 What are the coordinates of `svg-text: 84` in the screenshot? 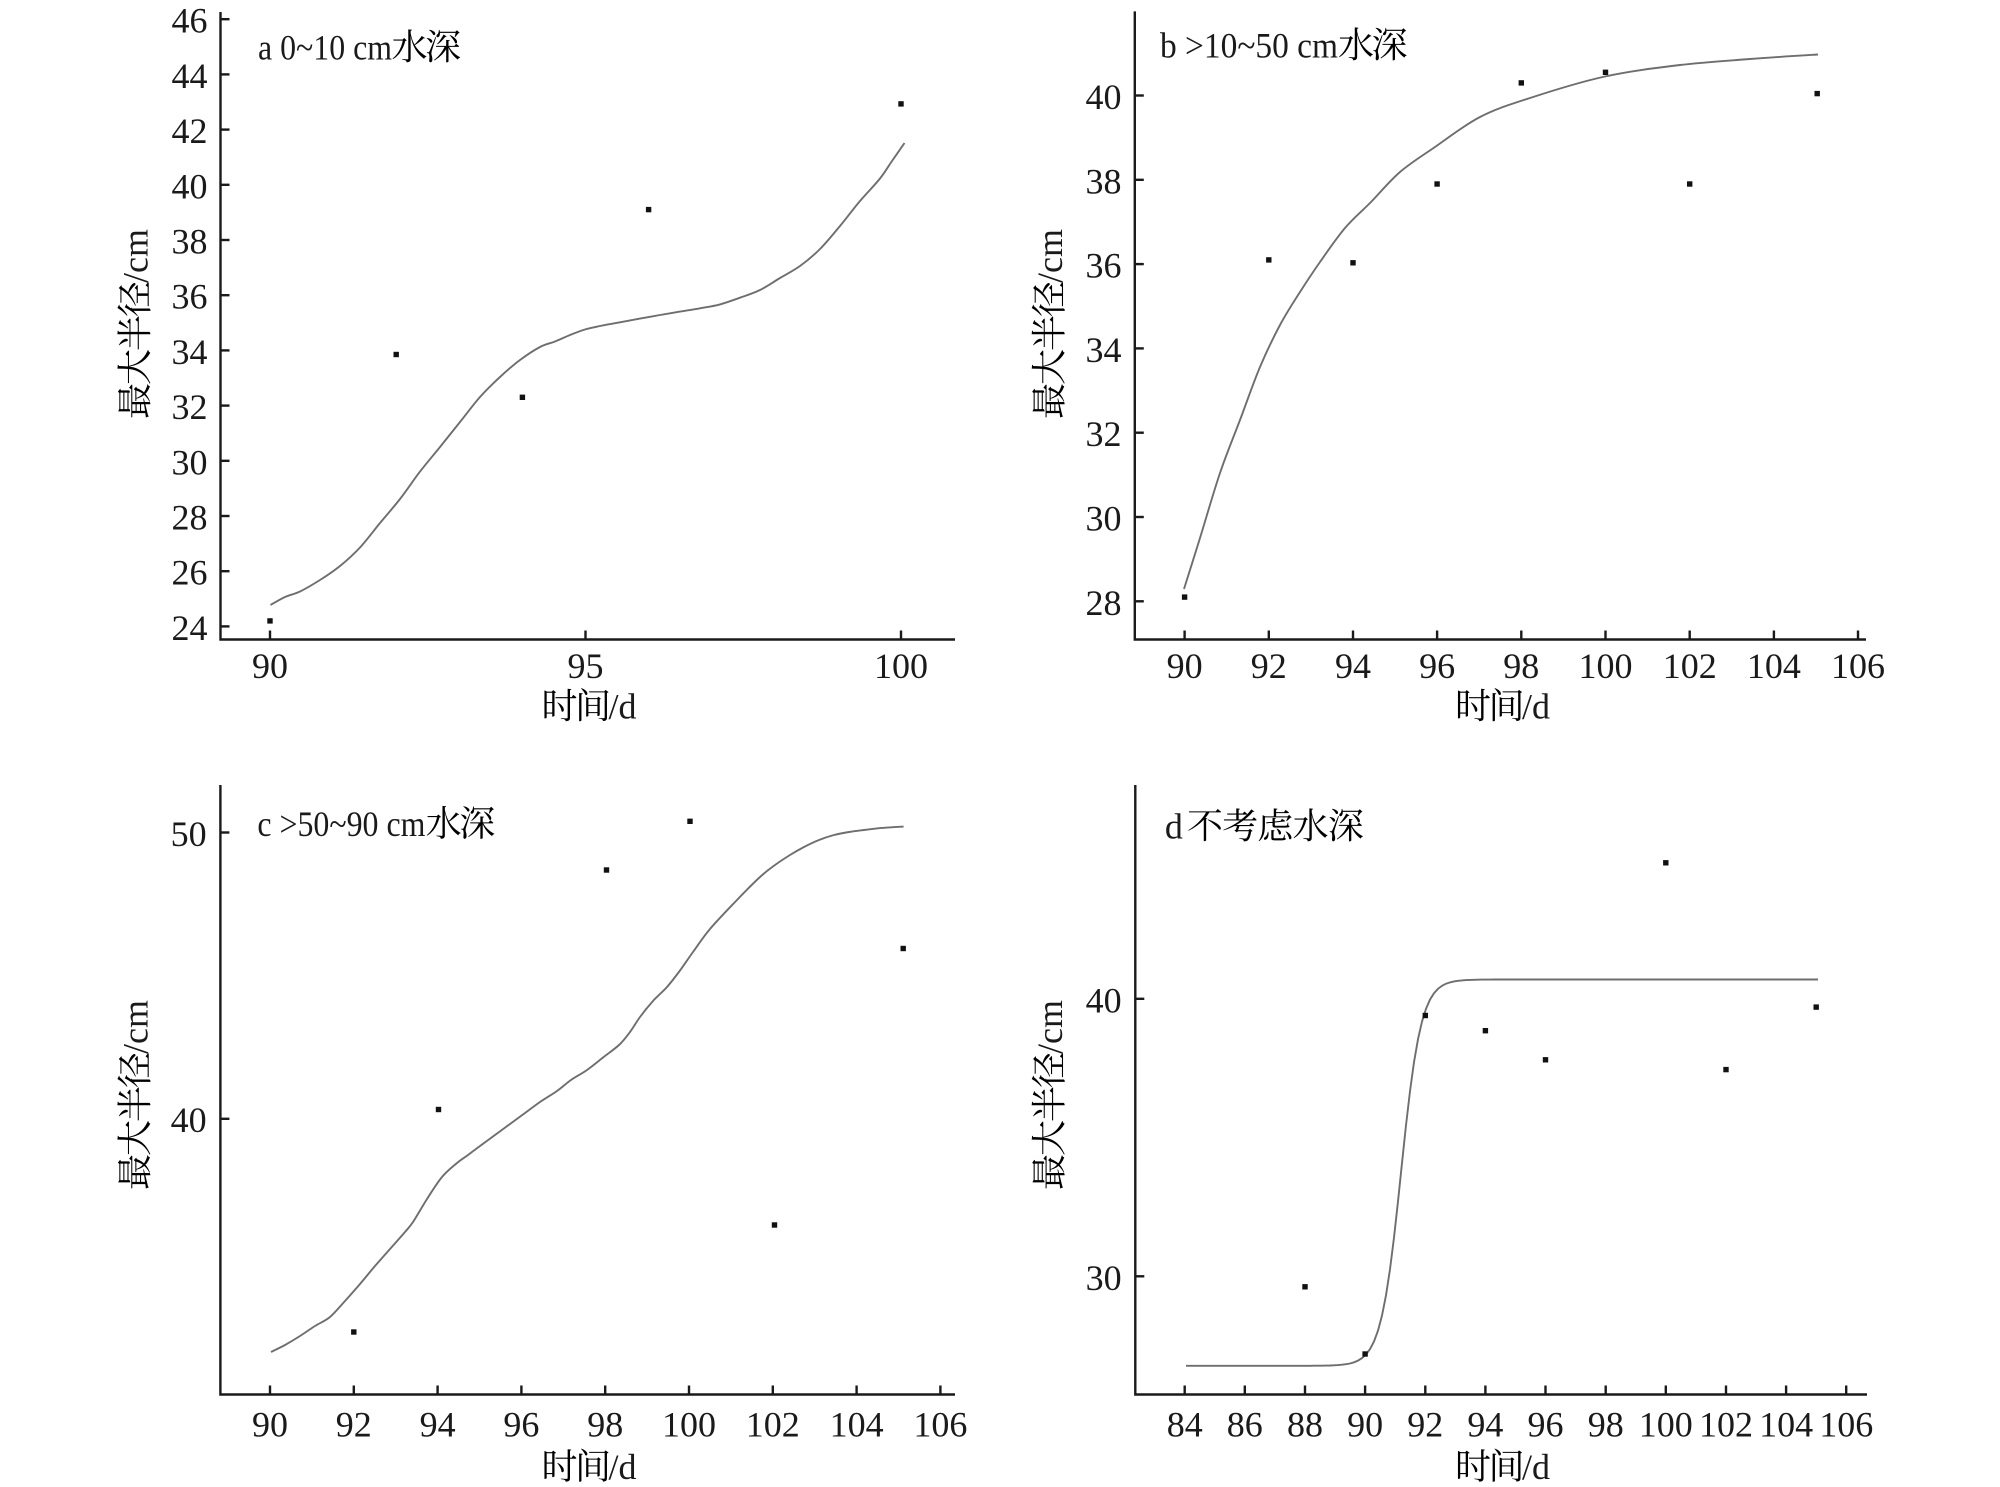 It's located at (1185, 1425).